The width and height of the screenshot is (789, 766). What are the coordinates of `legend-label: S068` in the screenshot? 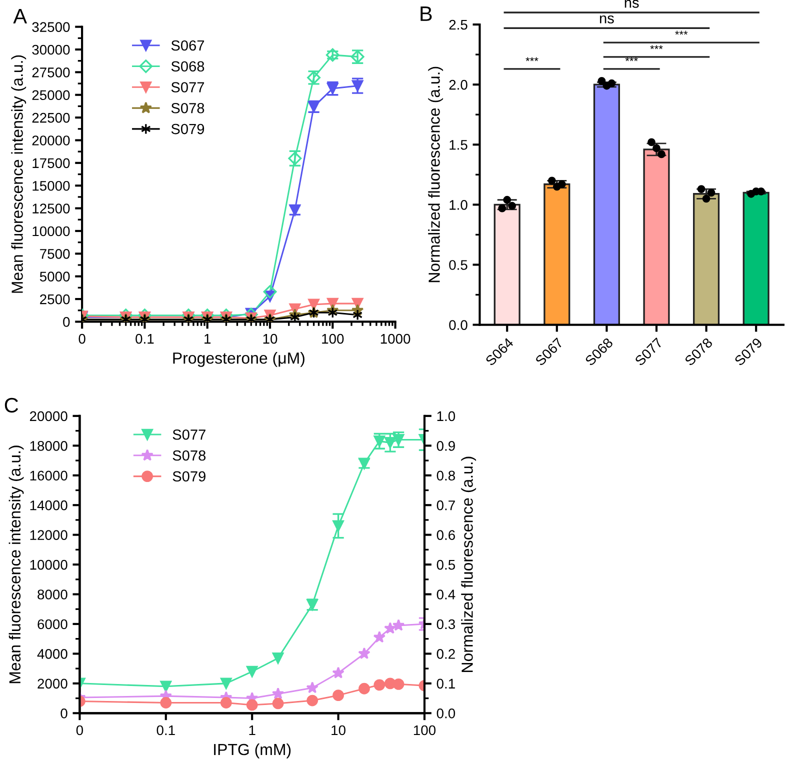 It's located at (187, 66).